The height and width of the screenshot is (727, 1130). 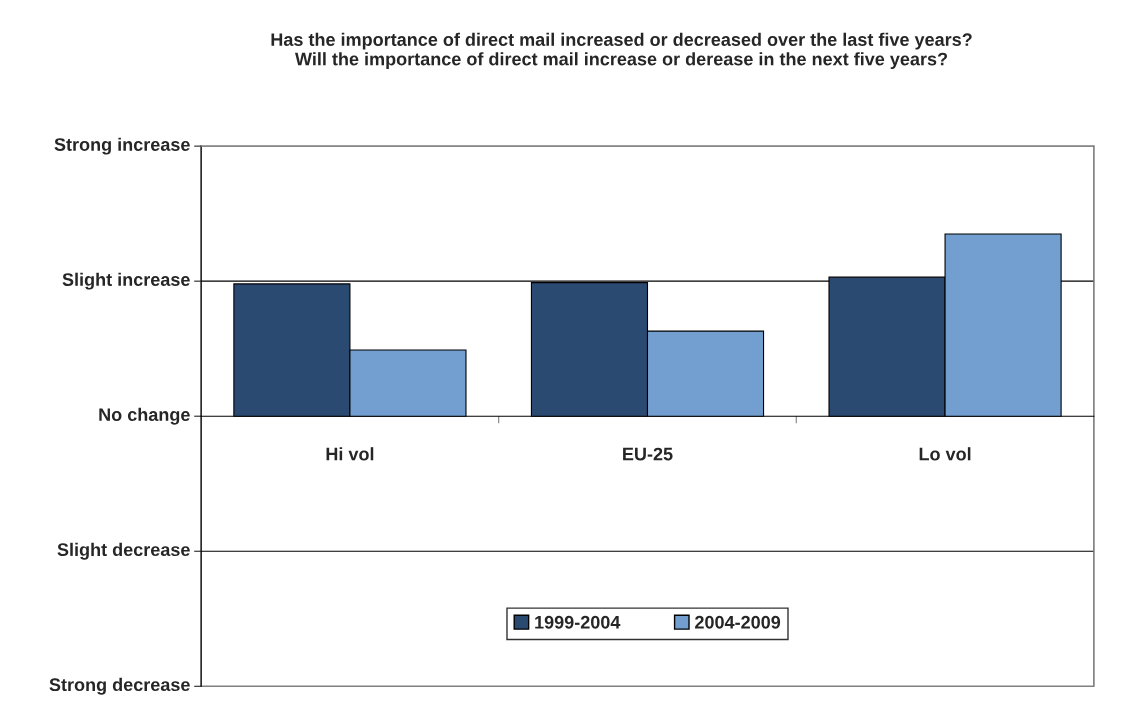 What do you see at coordinates (123, 551) in the screenshot?
I see `ref-line-label: Slight decrease` at bounding box center [123, 551].